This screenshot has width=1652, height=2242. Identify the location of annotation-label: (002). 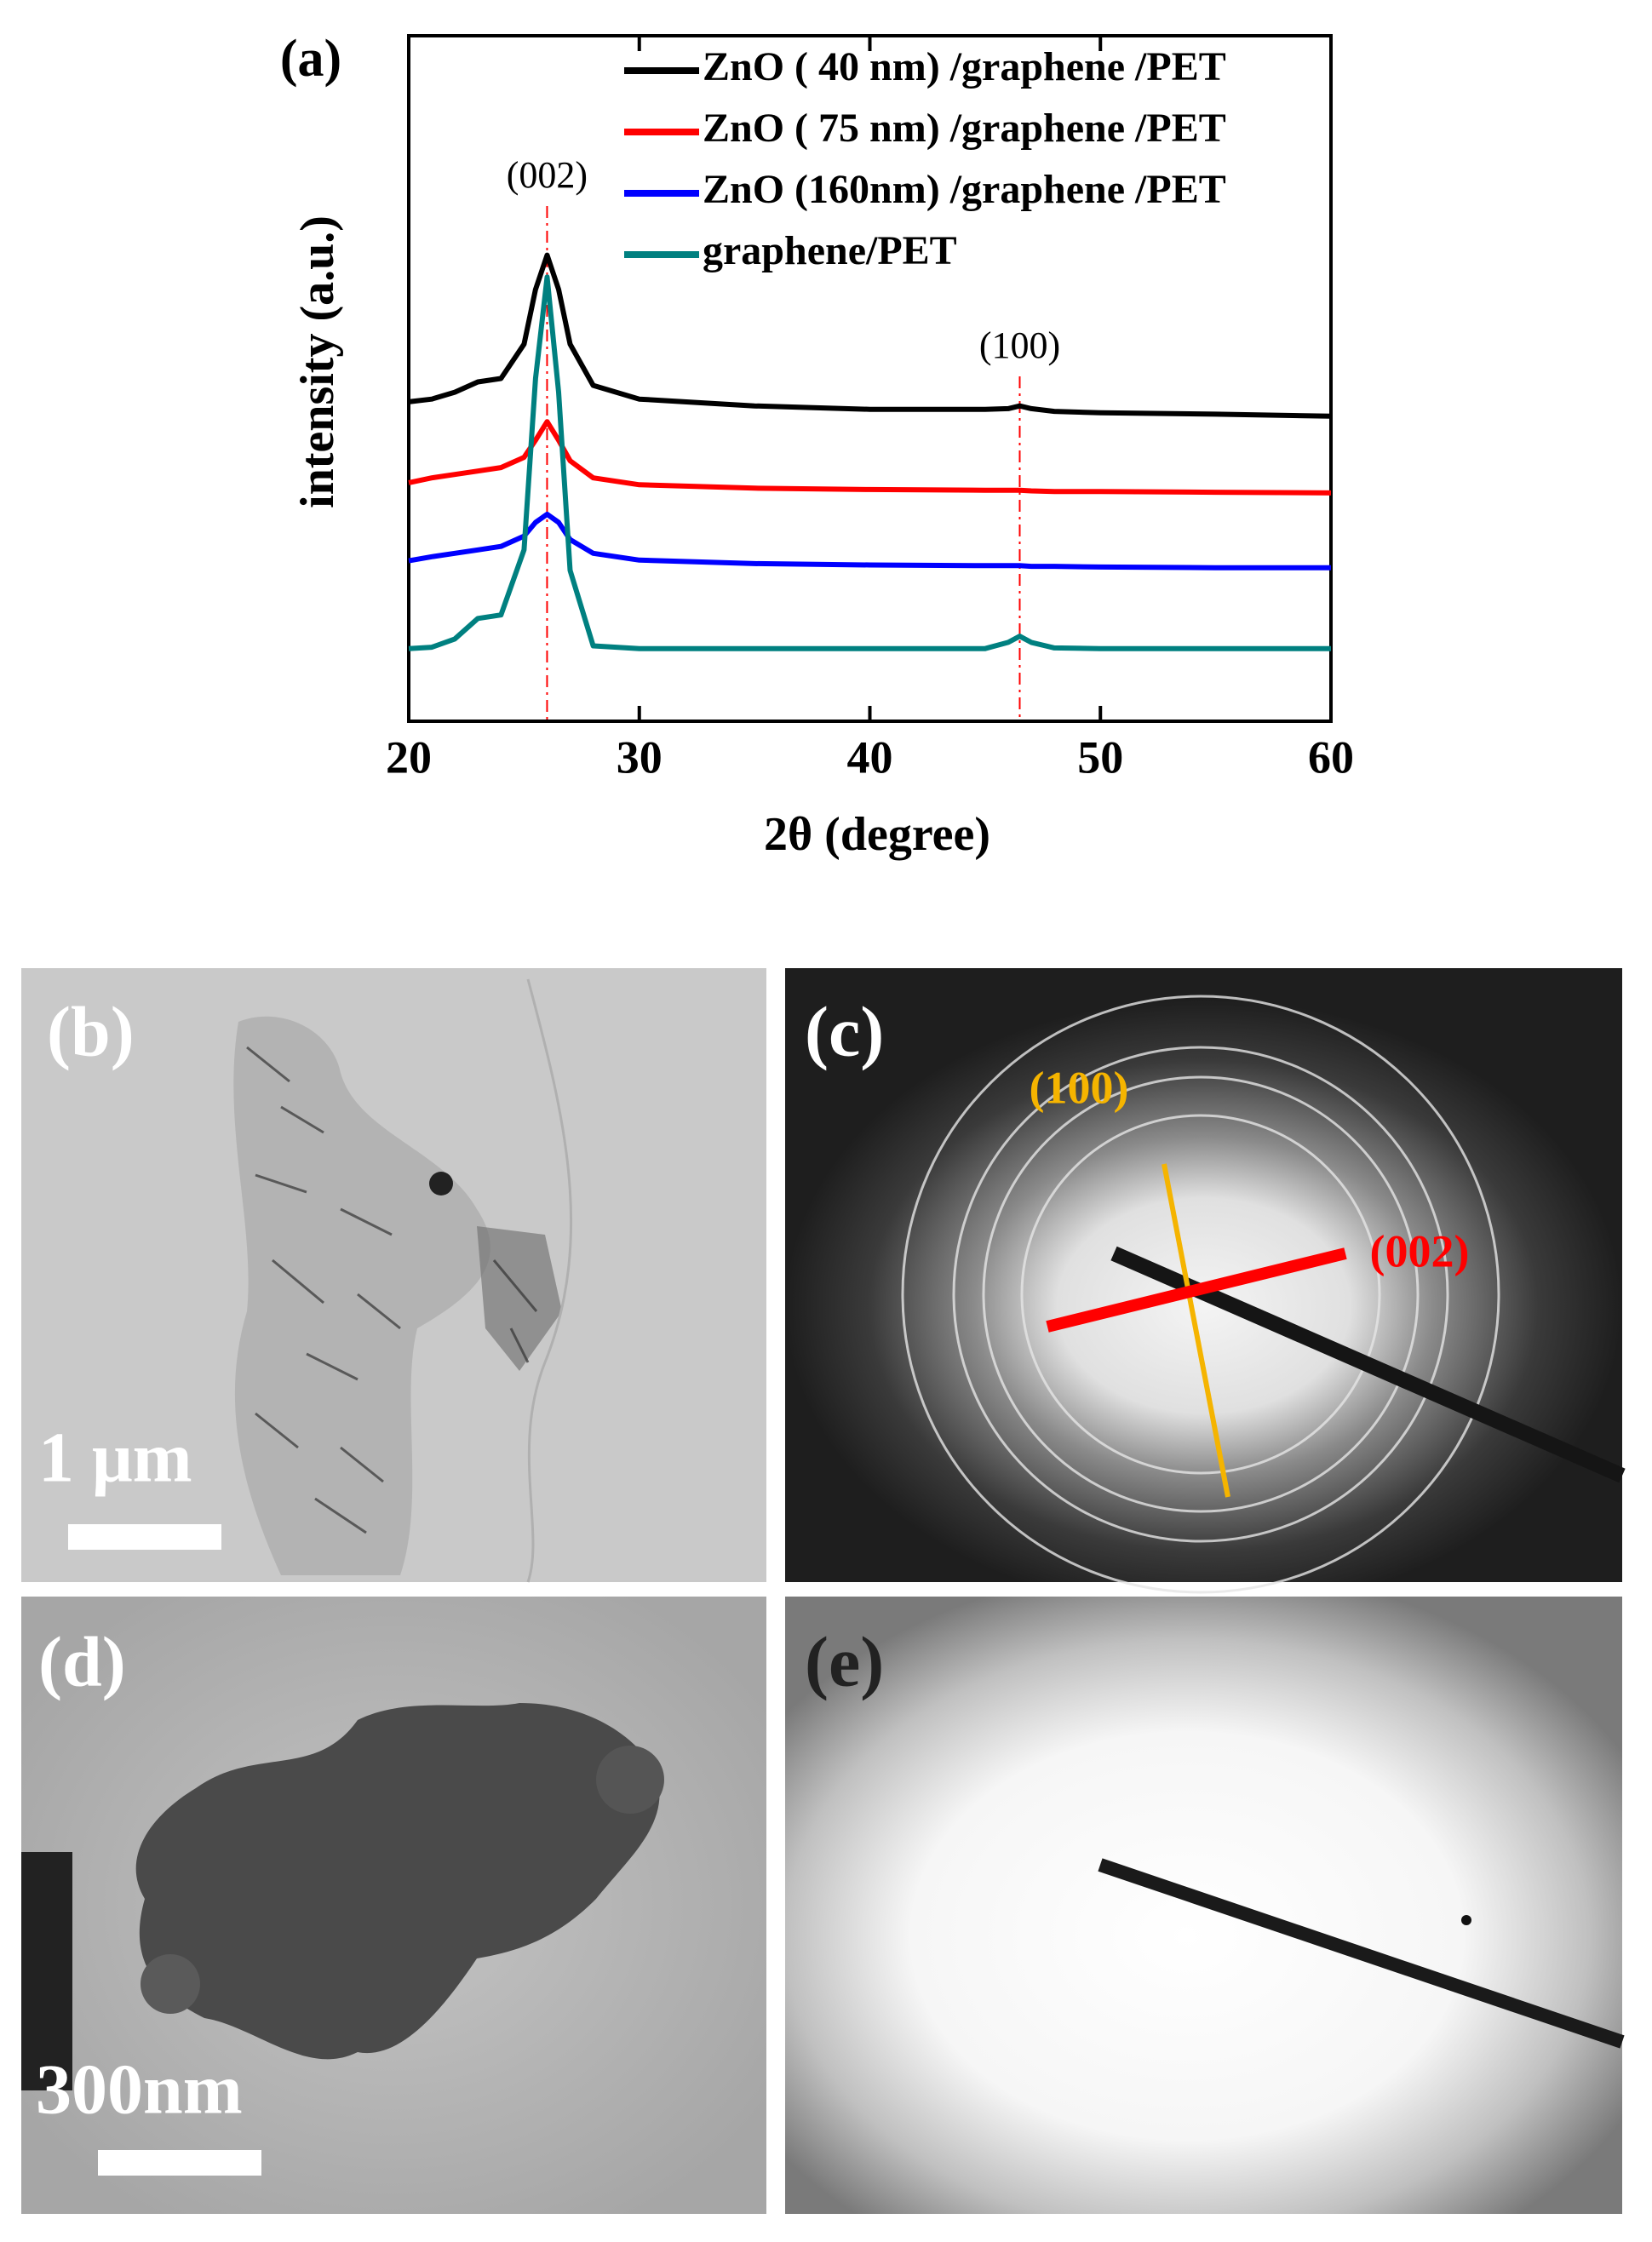
(547, 175).